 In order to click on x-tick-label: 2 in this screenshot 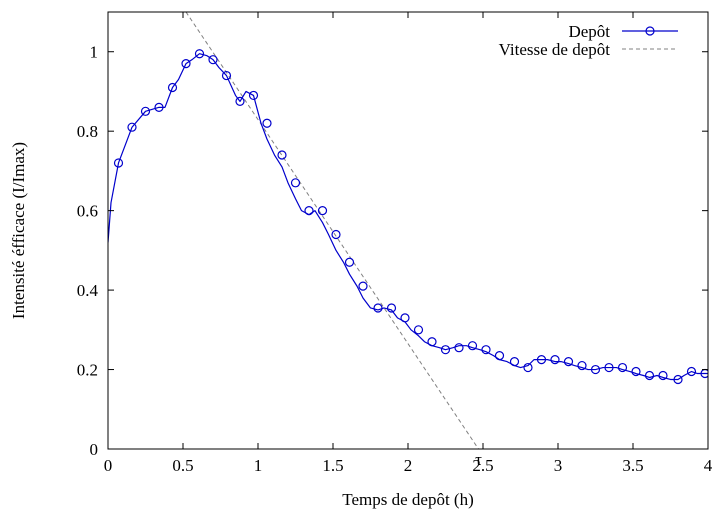, I will do `click(408, 465)`.